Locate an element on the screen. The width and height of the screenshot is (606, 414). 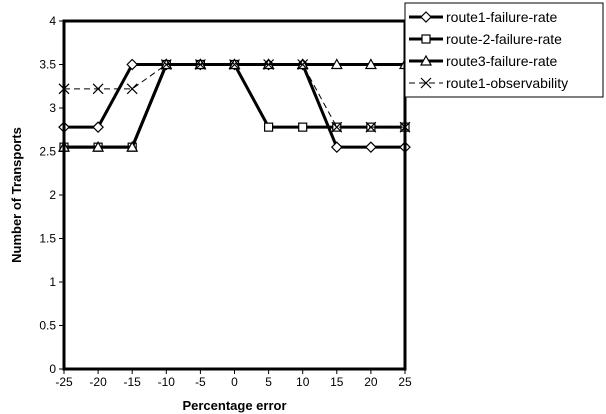
legend-marker-square is located at coordinates (426, 39).